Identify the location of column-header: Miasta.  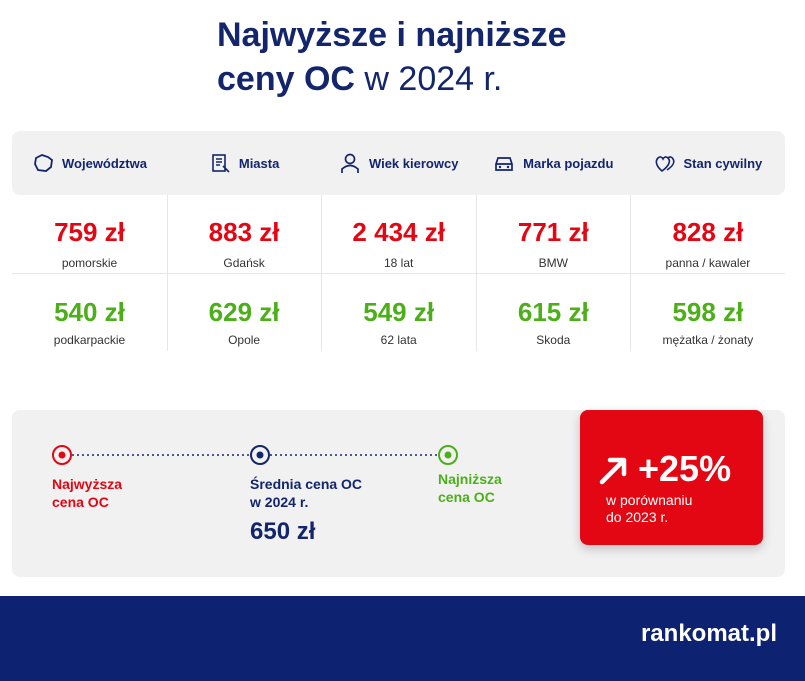
(244, 163).